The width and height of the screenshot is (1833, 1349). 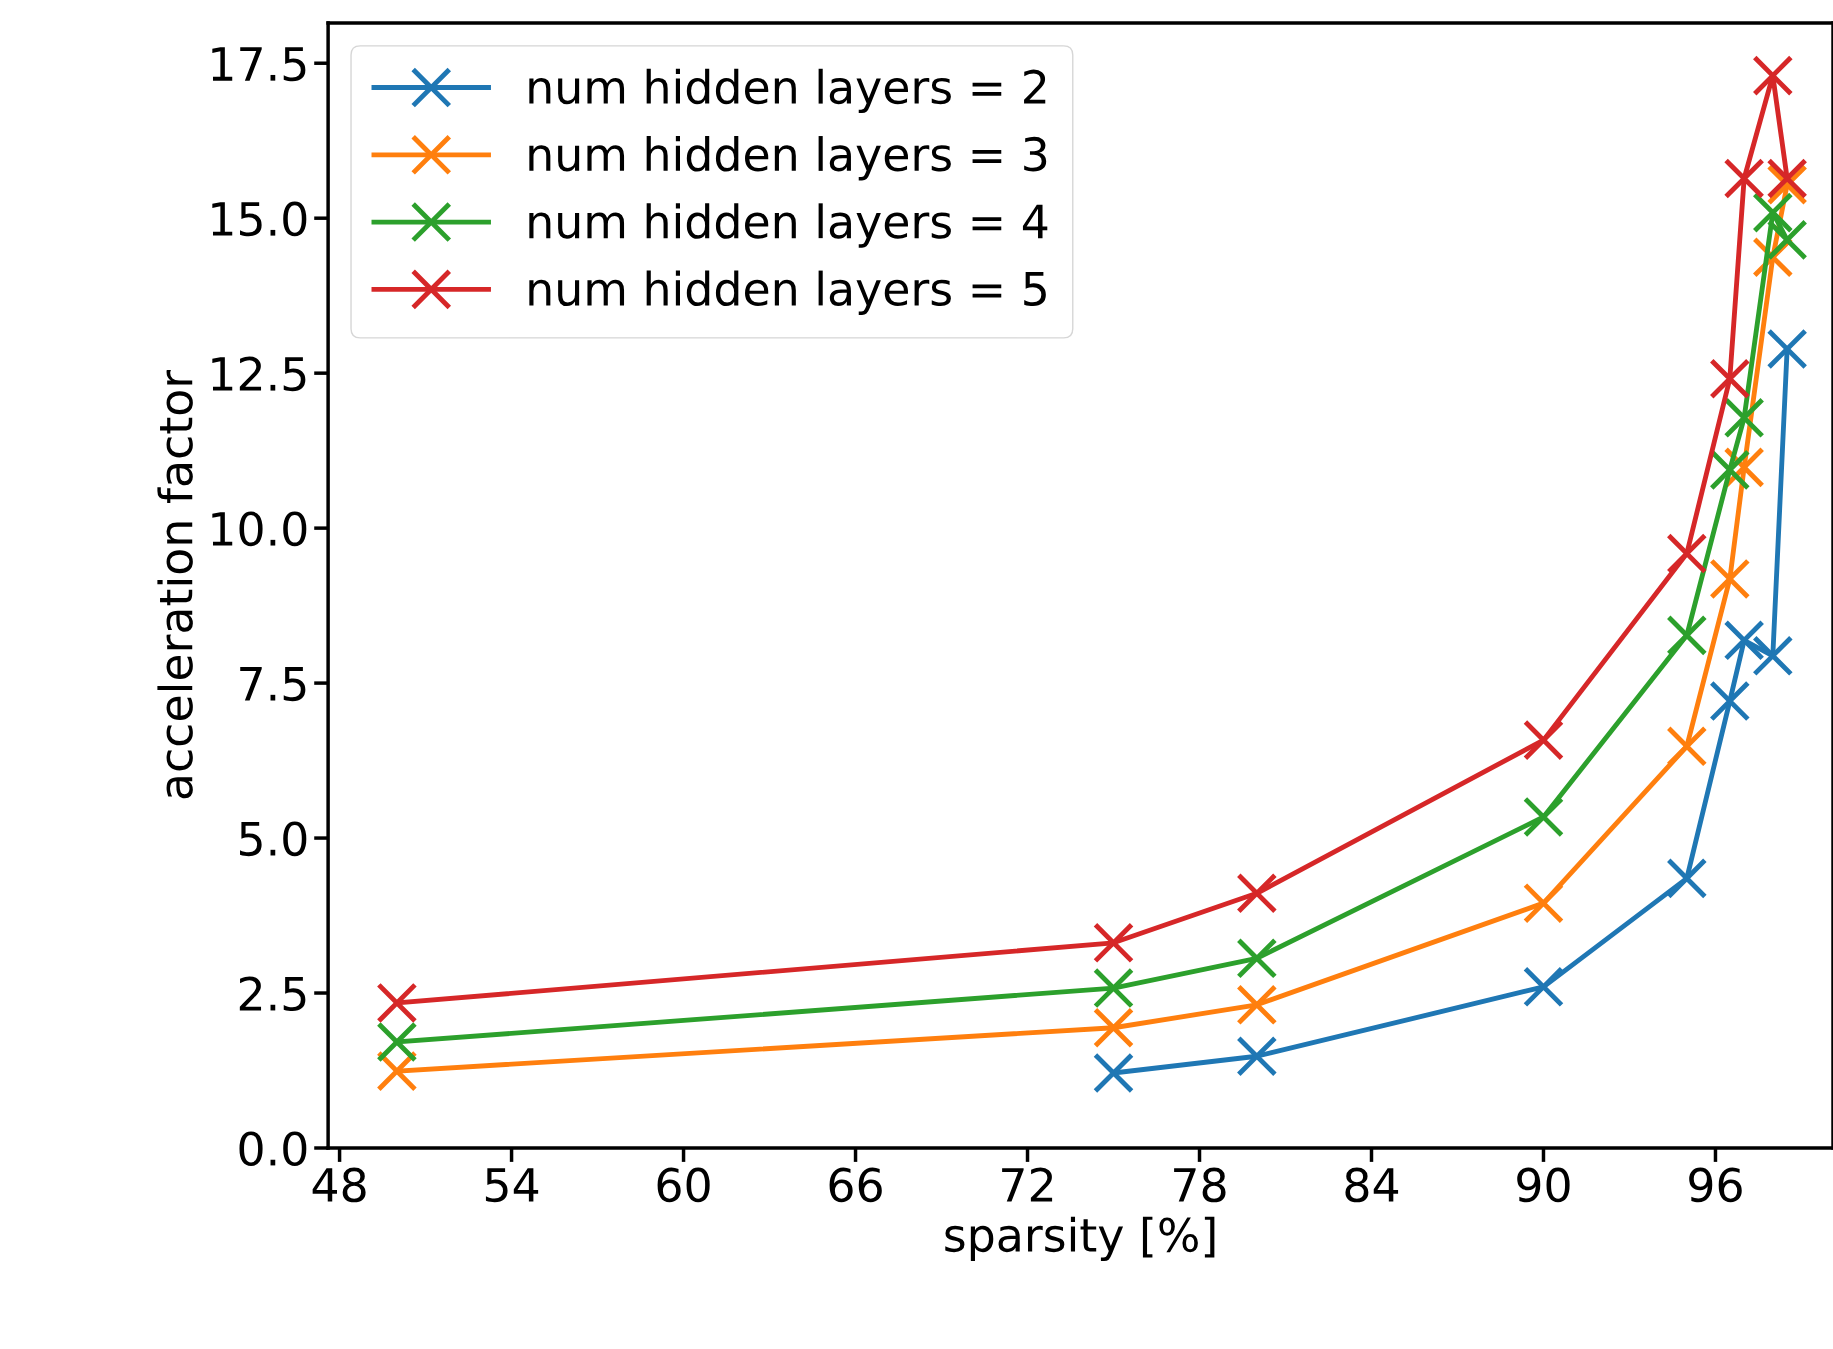 I want to click on legend-label: num hidden layers = 3, so click(x=788, y=158).